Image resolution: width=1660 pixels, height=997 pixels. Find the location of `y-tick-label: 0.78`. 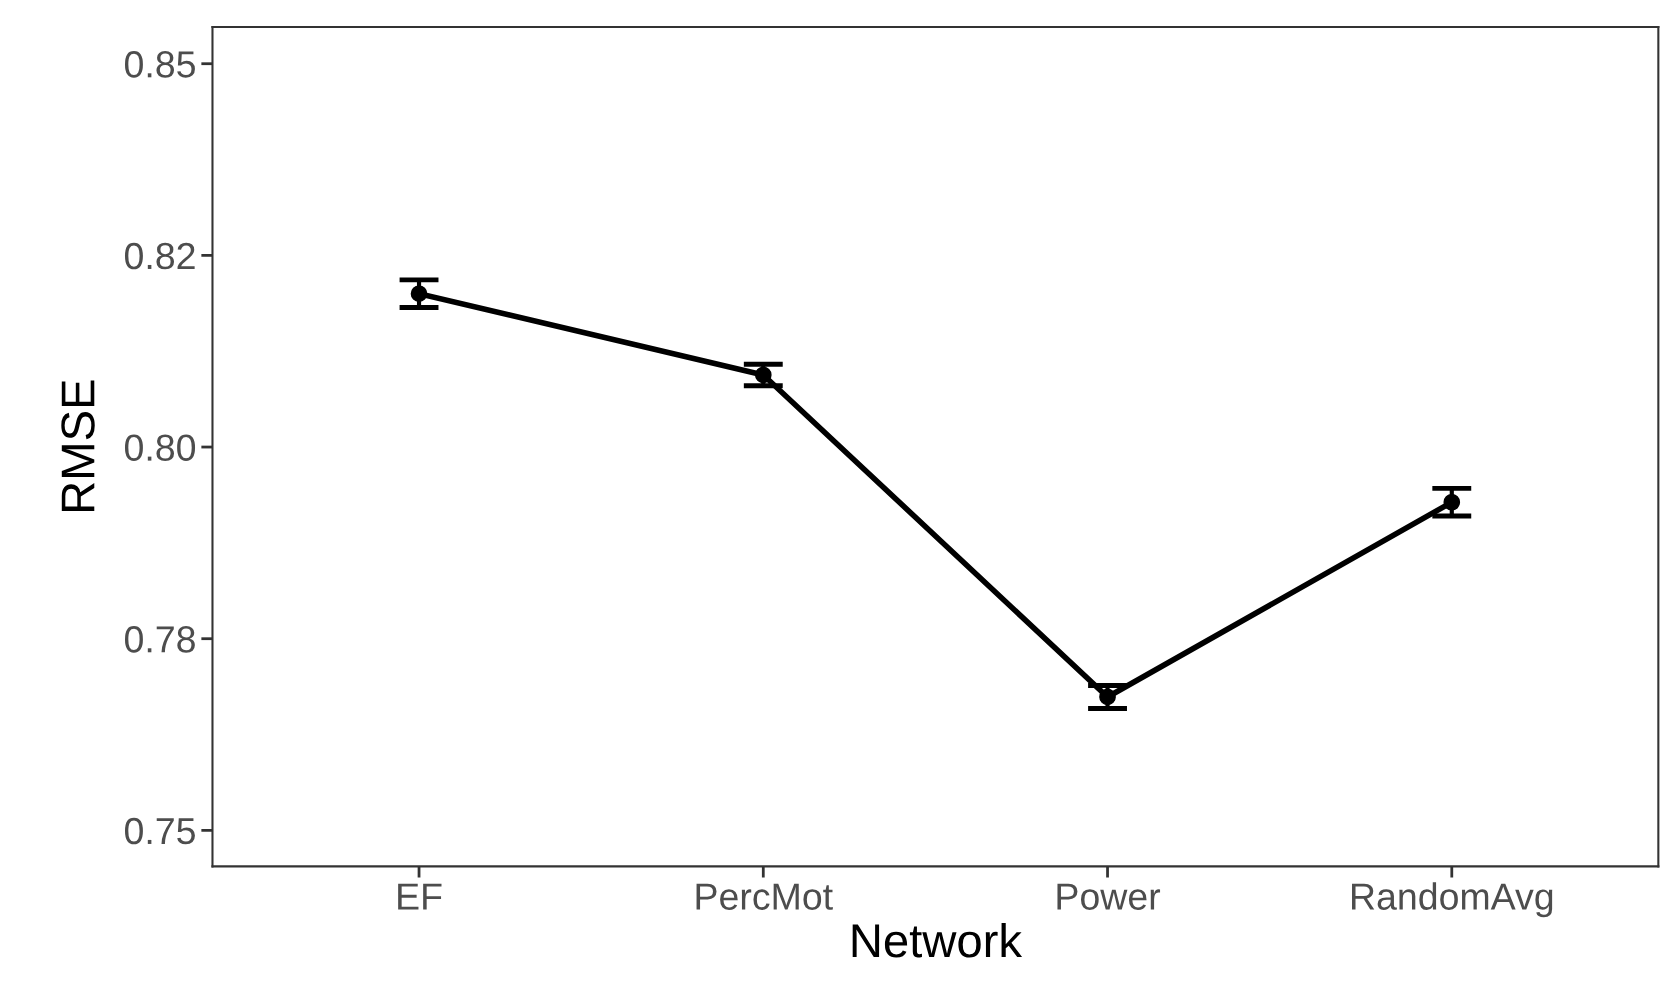

y-tick-label: 0.78 is located at coordinates (159, 639).